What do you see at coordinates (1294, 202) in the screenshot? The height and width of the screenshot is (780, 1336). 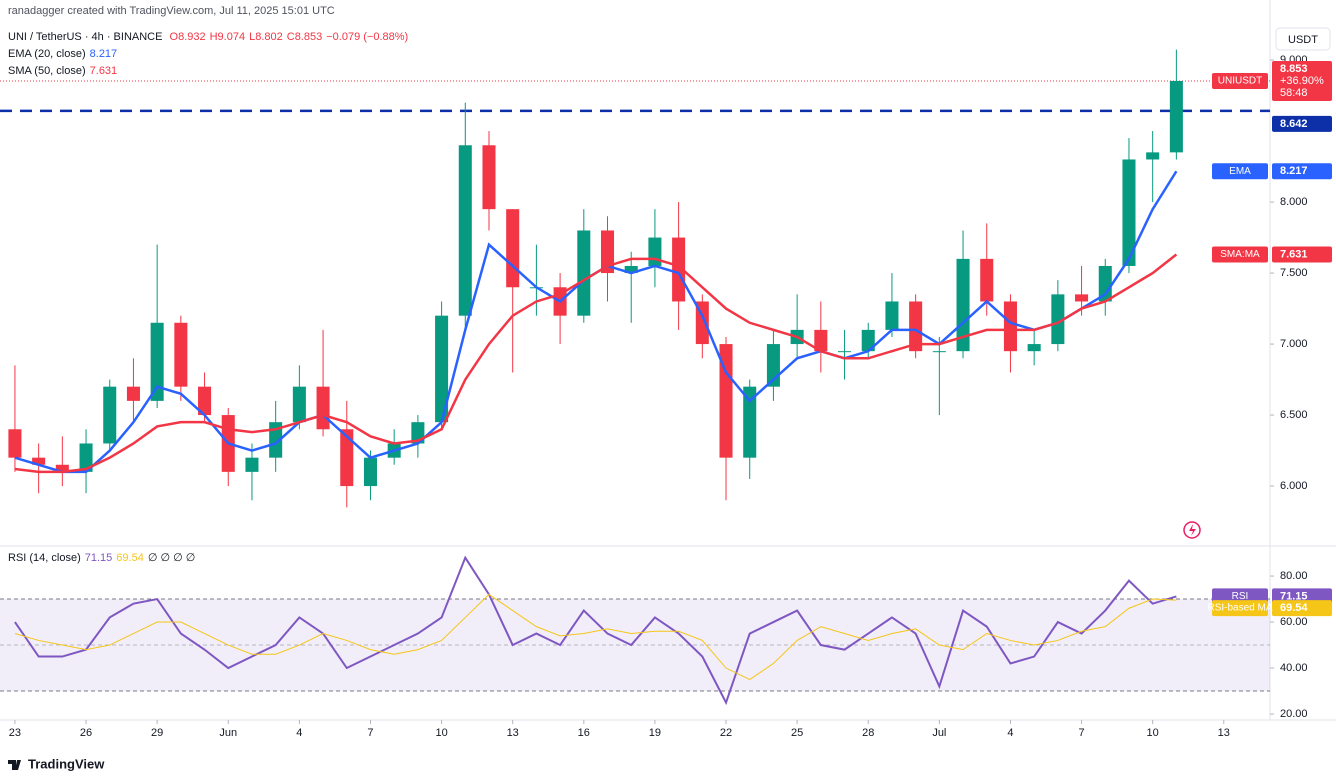 I see `y-tick-label: 8.000` at bounding box center [1294, 202].